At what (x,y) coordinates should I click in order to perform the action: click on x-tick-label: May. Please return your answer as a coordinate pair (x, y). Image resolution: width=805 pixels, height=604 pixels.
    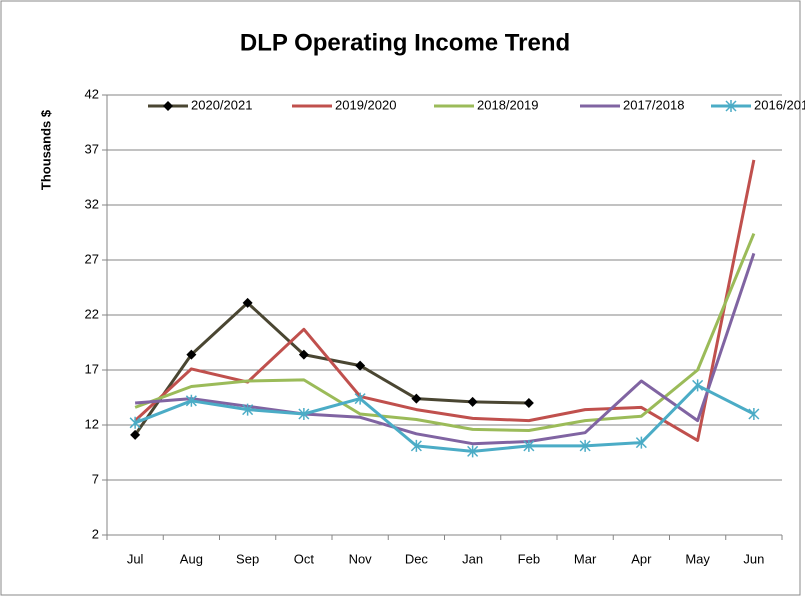
    Looking at the image, I should click on (697, 558).